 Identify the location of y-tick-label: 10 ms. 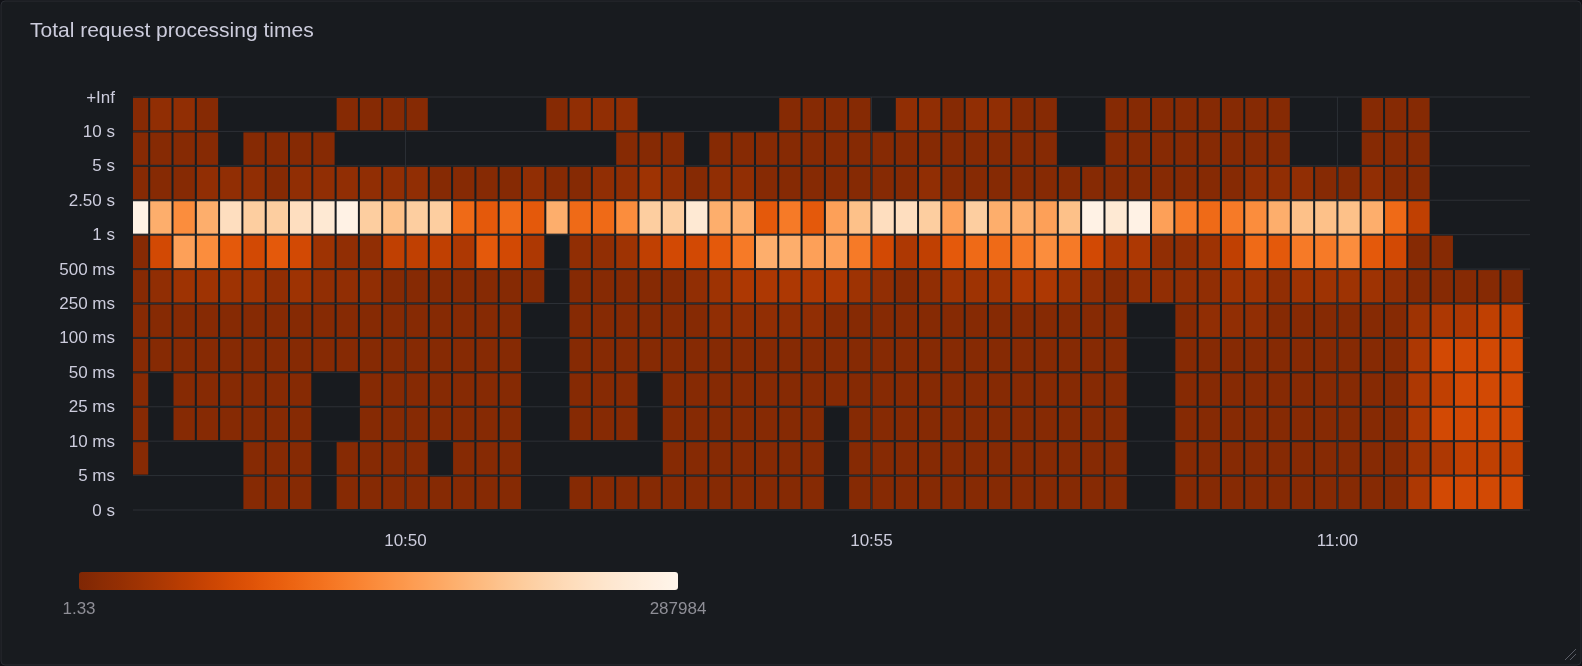
(91, 441).